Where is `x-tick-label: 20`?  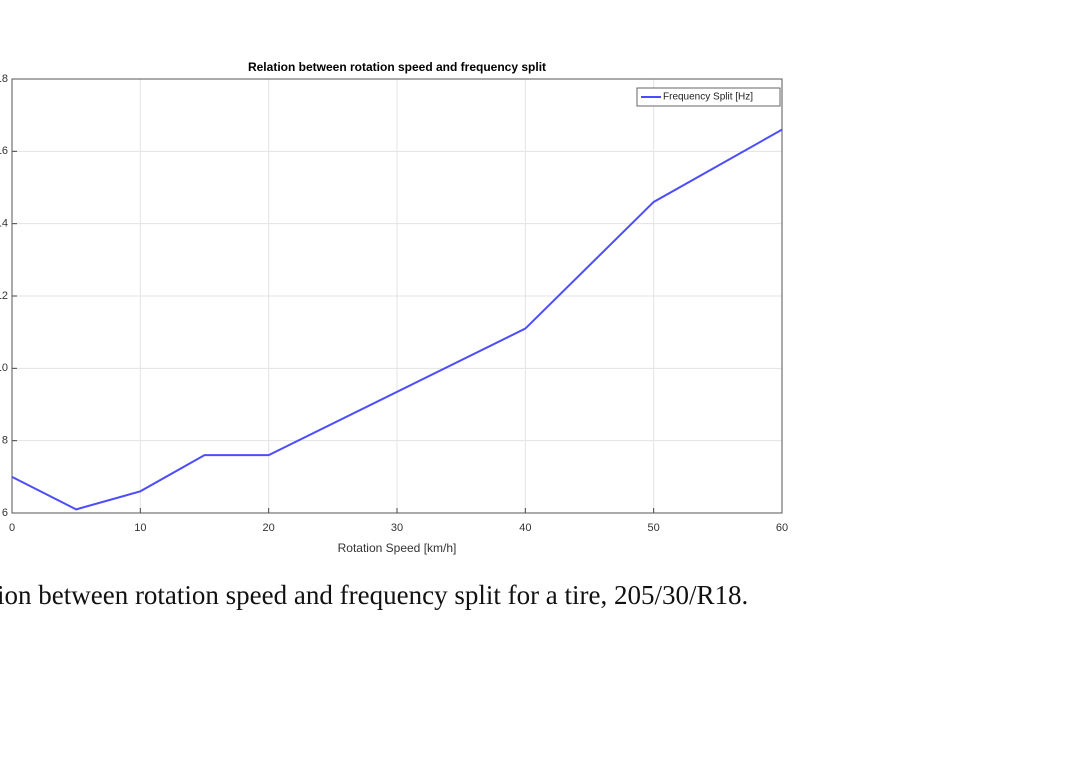 x-tick-label: 20 is located at coordinates (269, 528).